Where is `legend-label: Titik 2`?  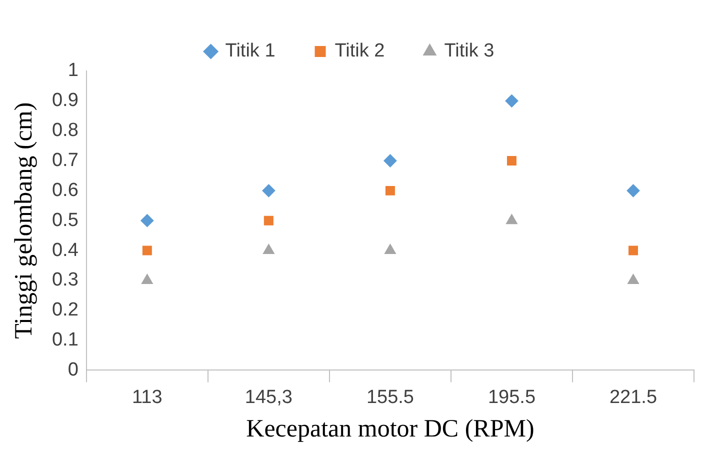
legend-label: Titik 2 is located at coordinates (359, 51).